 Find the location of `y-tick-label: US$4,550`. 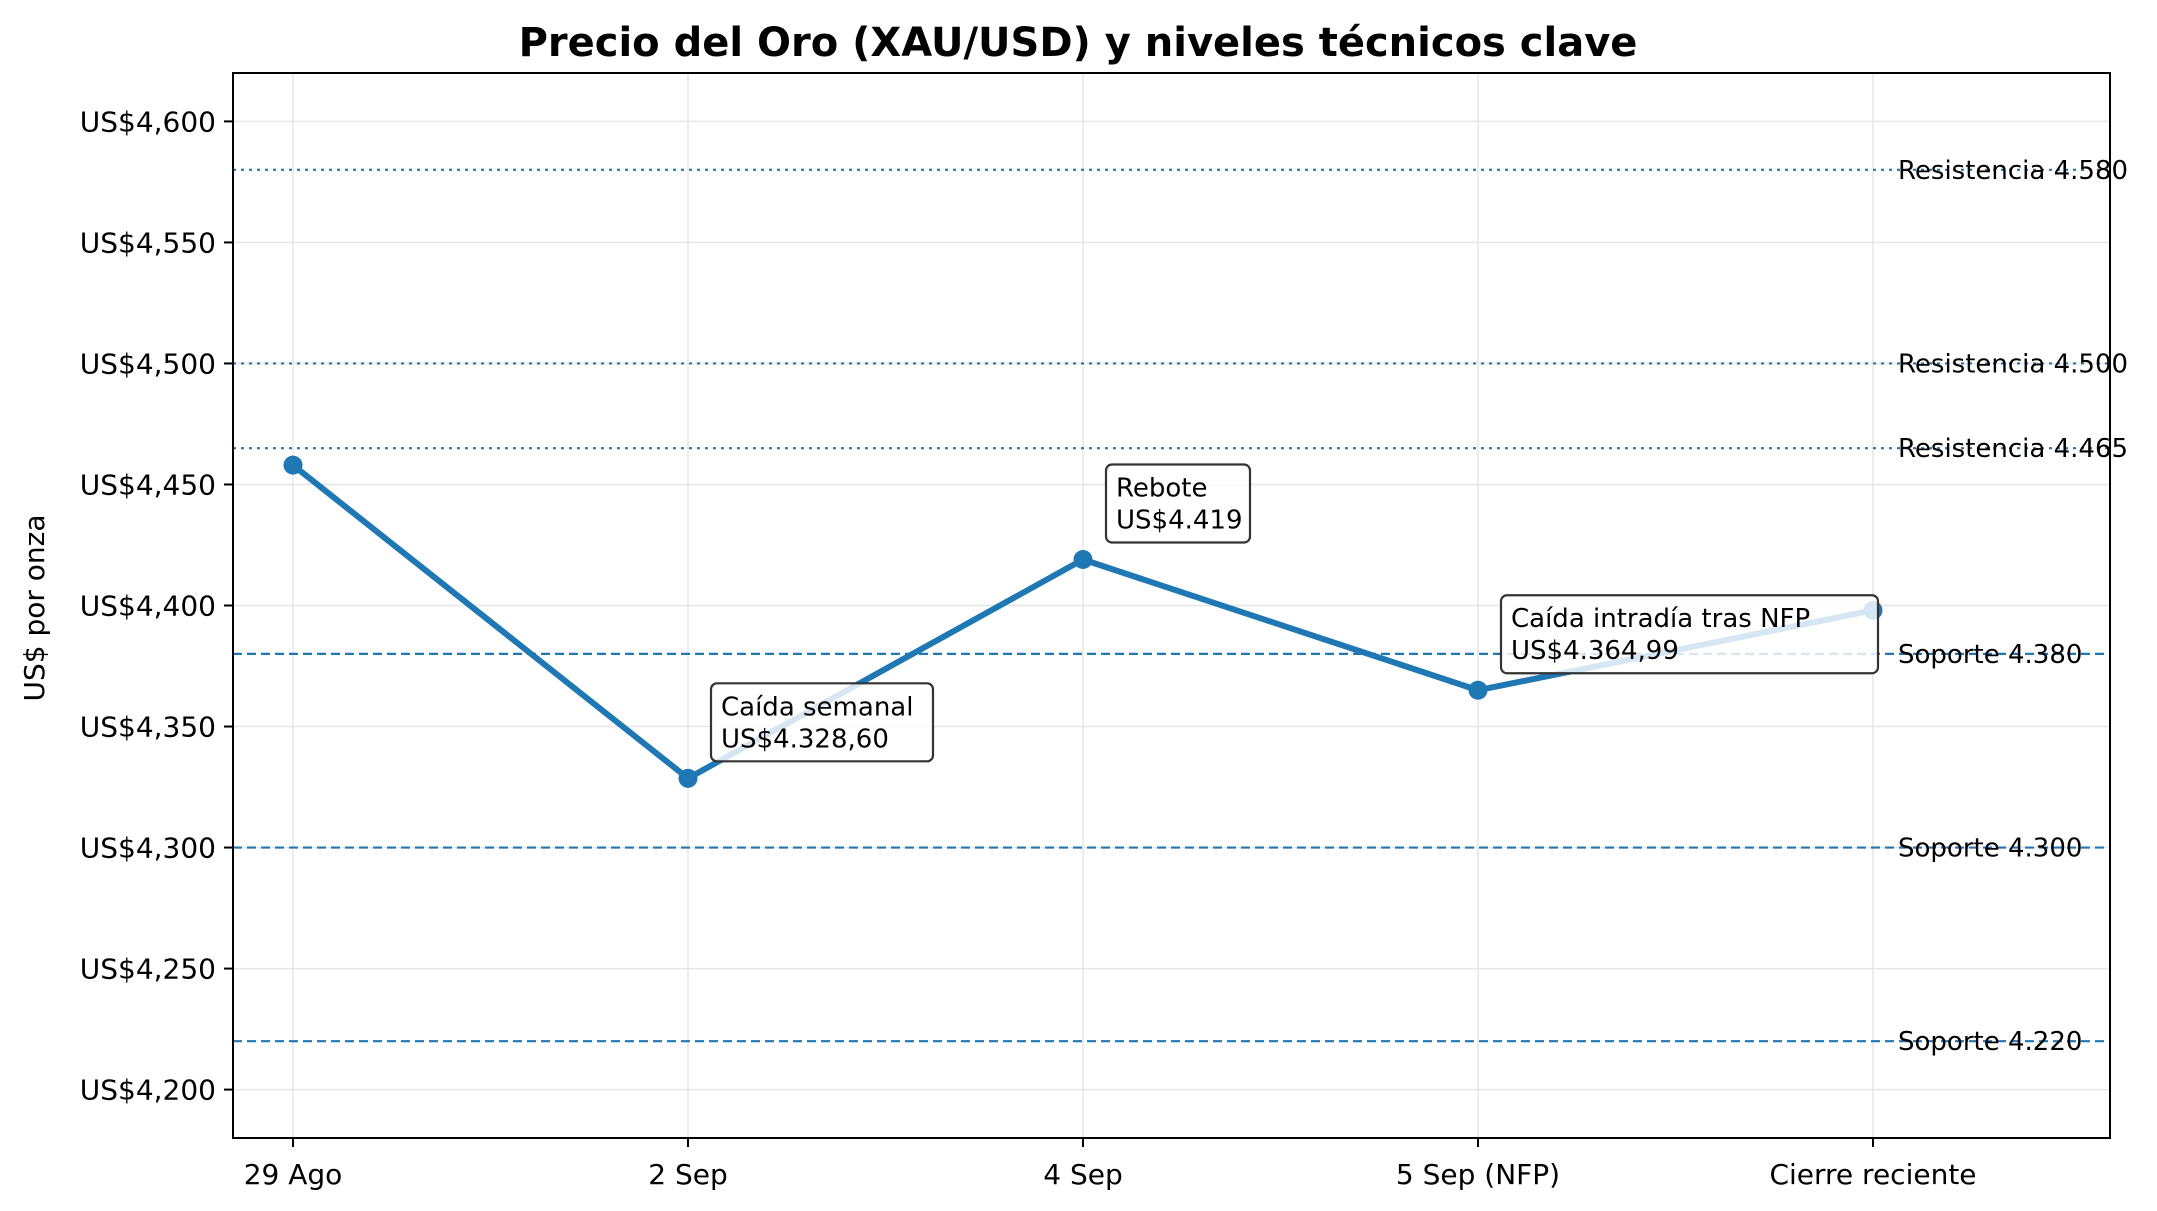

y-tick-label: US$4,550 is located at coordinates (148, 242).